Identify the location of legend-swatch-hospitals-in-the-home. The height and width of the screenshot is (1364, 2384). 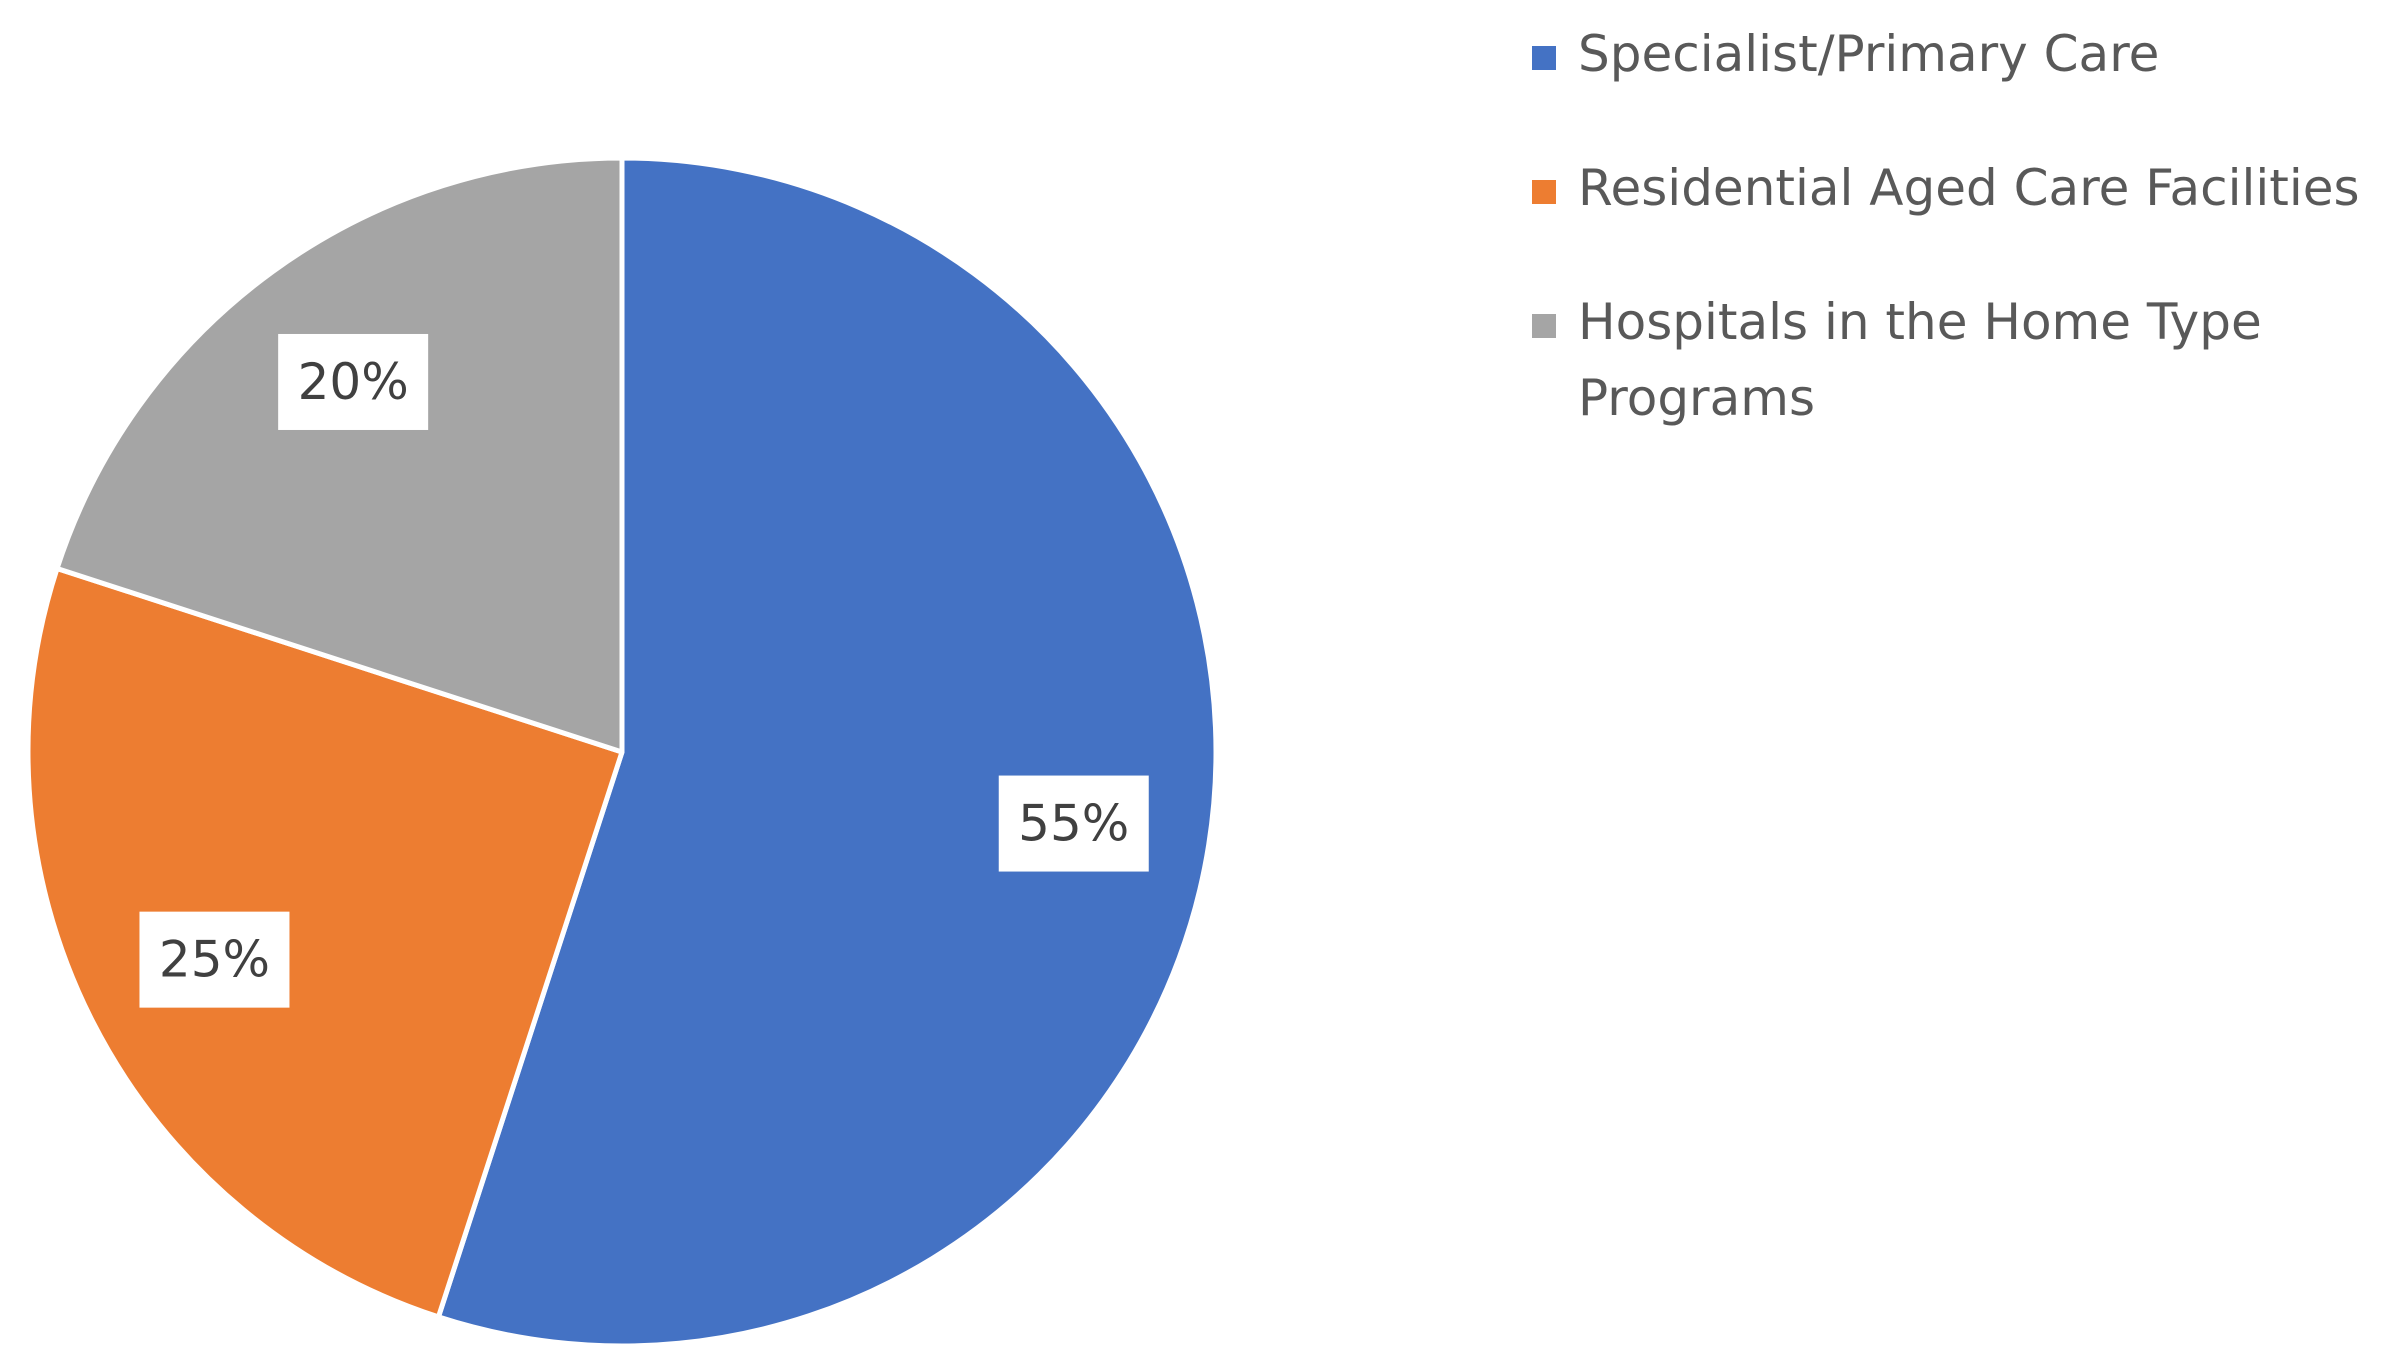
(1544, 326).